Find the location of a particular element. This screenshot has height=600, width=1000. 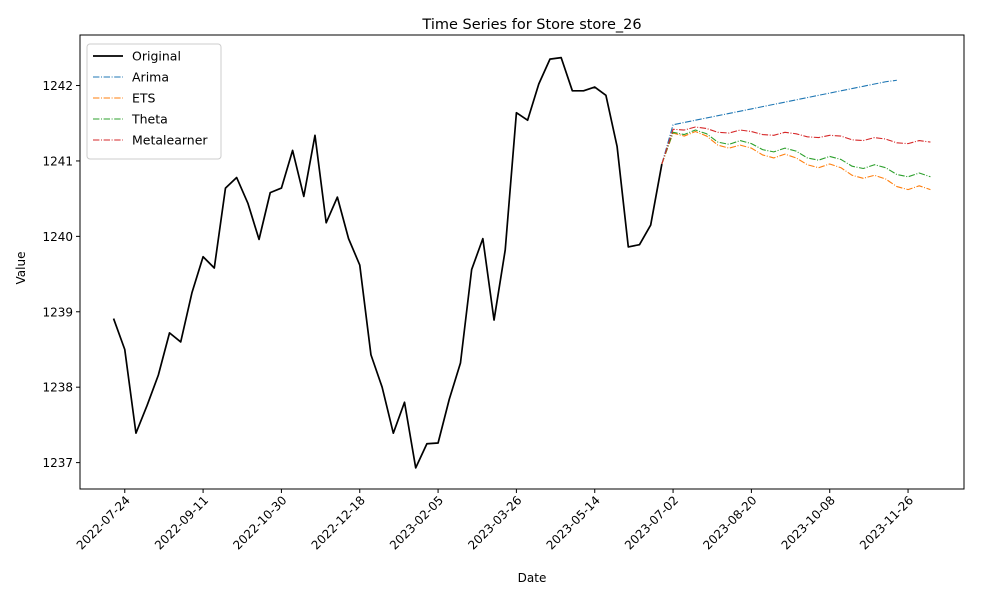

x-tick-label: 2022-07-24 is located at coordinates (103, 522).